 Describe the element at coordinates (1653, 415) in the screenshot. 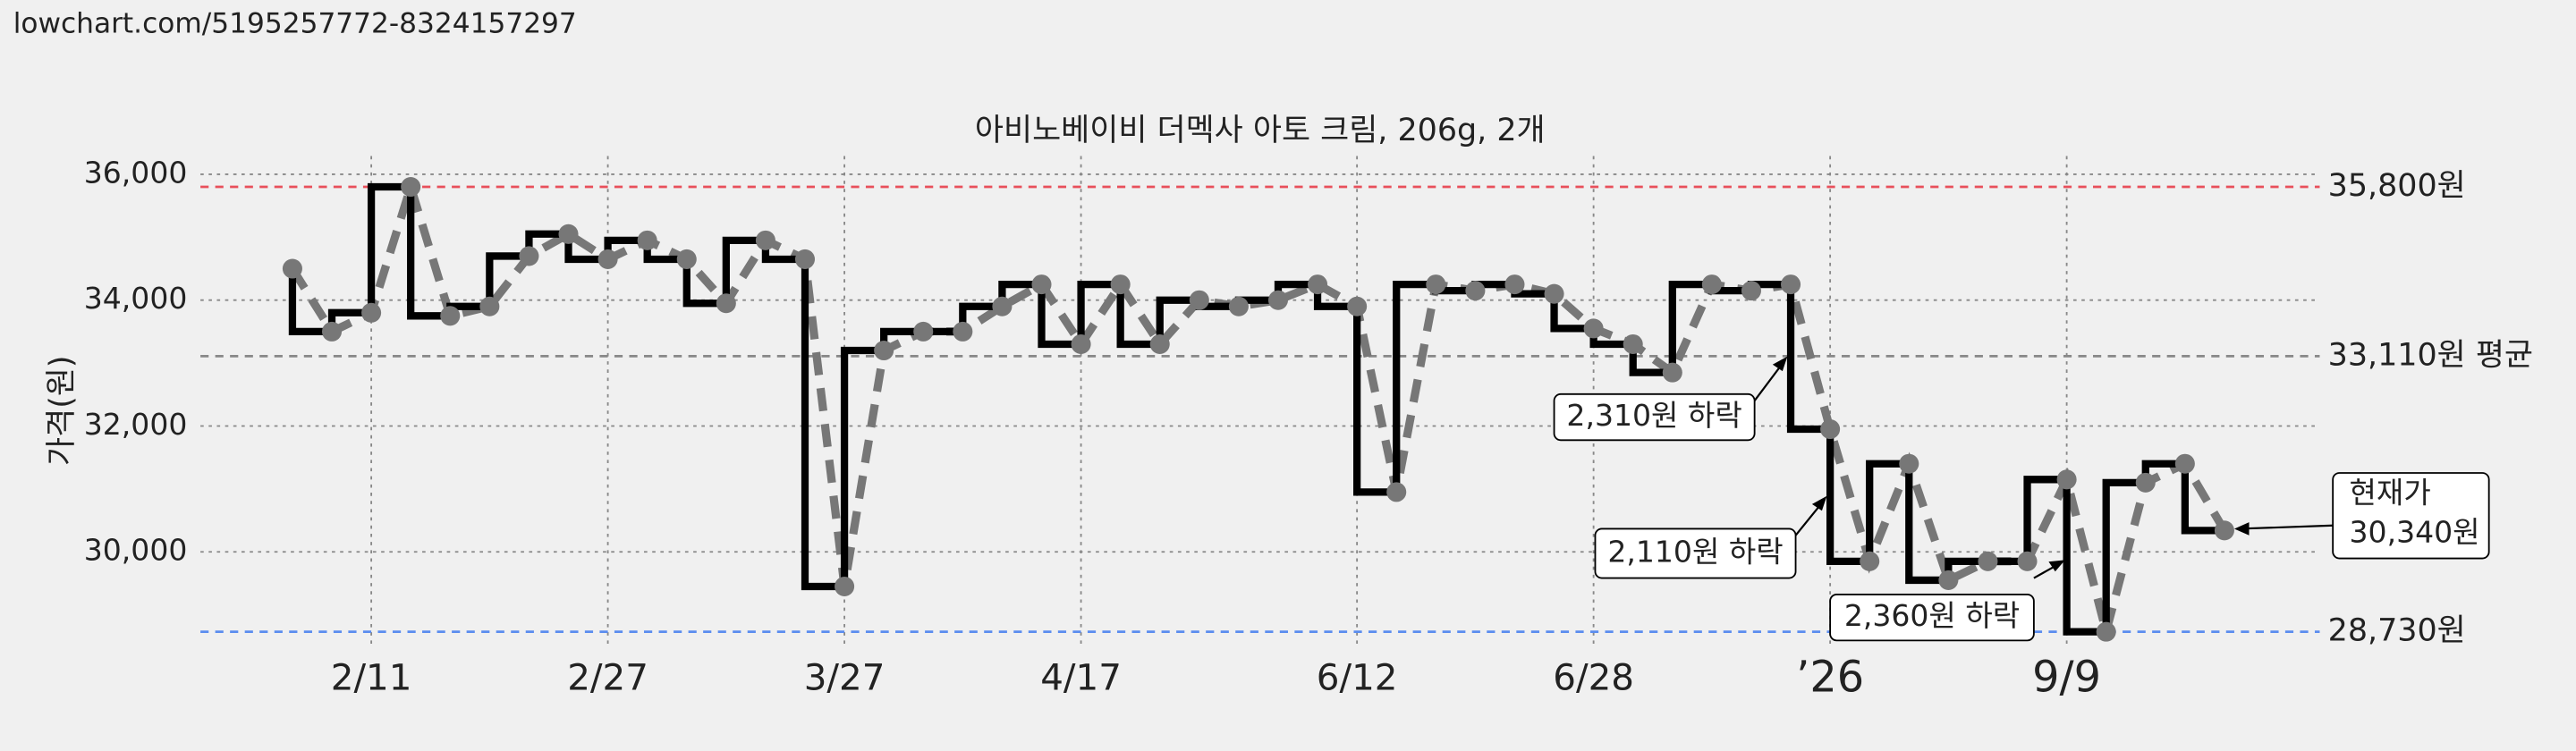

I see `annotation-text: 2,310원 하락` at that location.